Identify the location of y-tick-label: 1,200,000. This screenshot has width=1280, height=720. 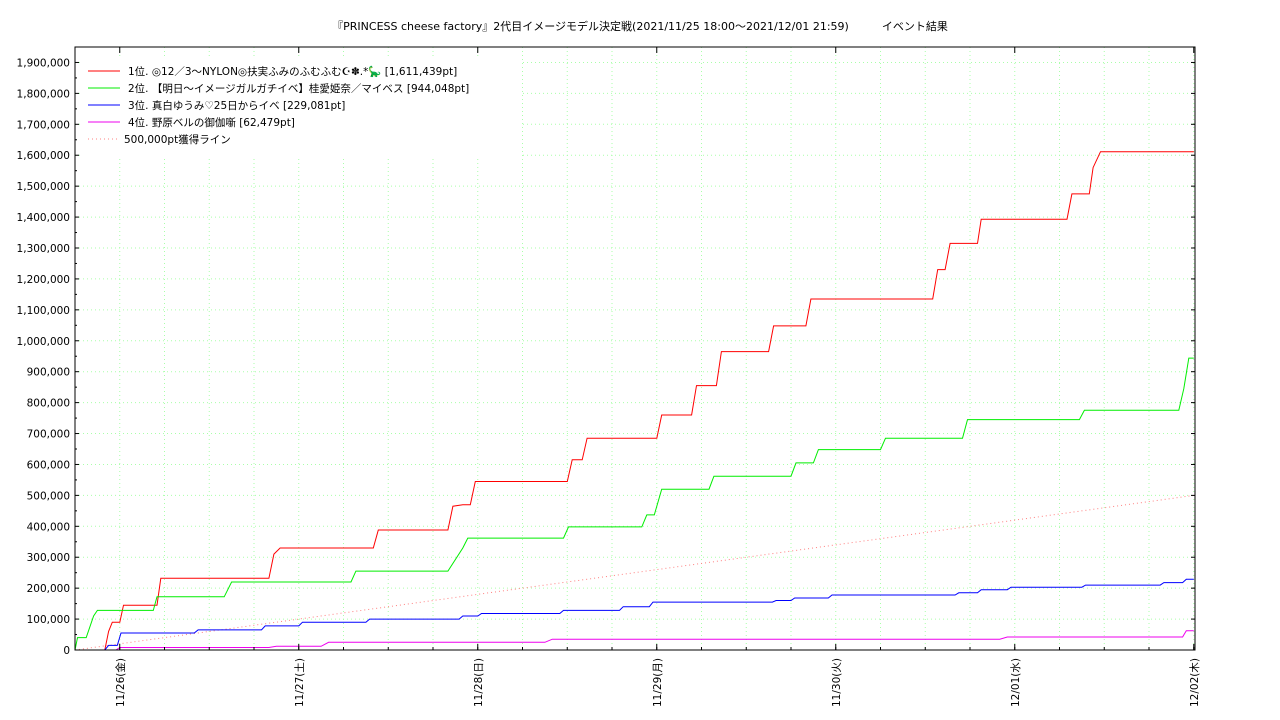
(43, 280).